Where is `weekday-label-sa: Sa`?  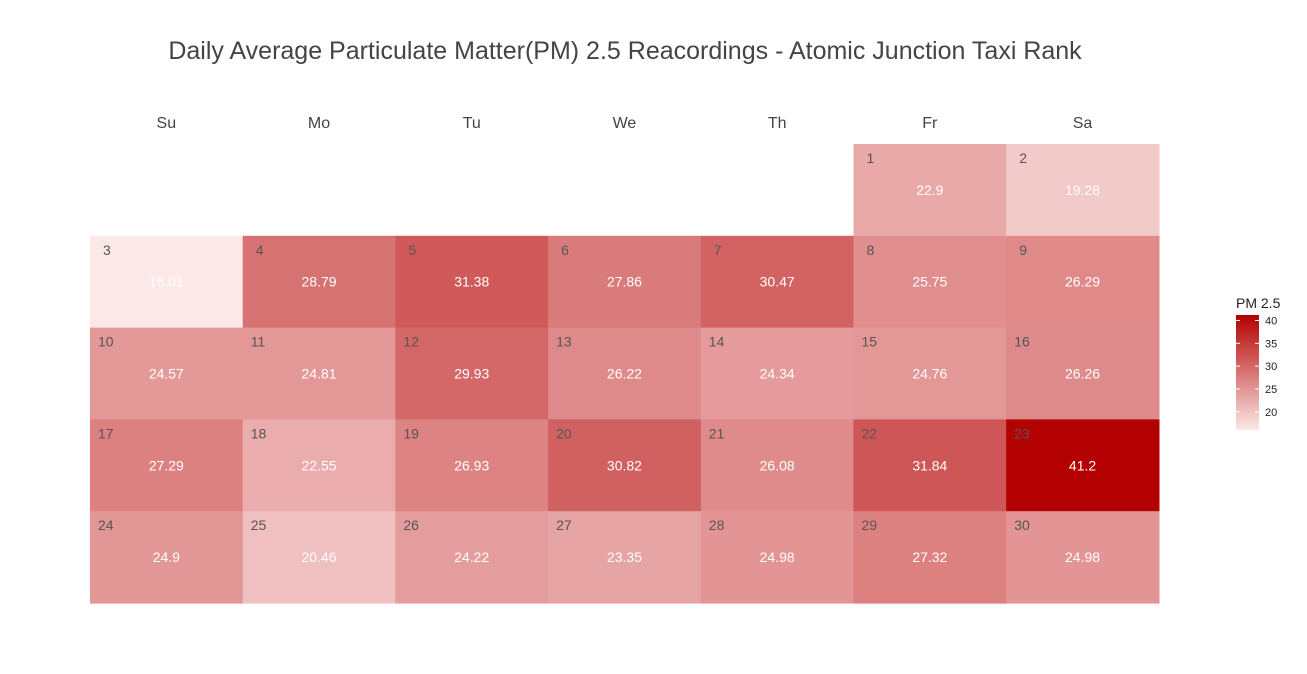 weekday-label-sa: Sa is located at coordinates (1083, 123).